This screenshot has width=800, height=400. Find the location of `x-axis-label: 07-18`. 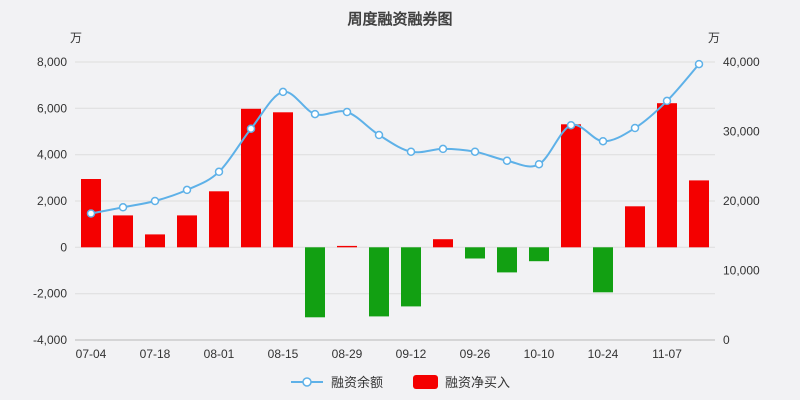

x-axis-label: 07-18 is located at coordinates (155, 354).